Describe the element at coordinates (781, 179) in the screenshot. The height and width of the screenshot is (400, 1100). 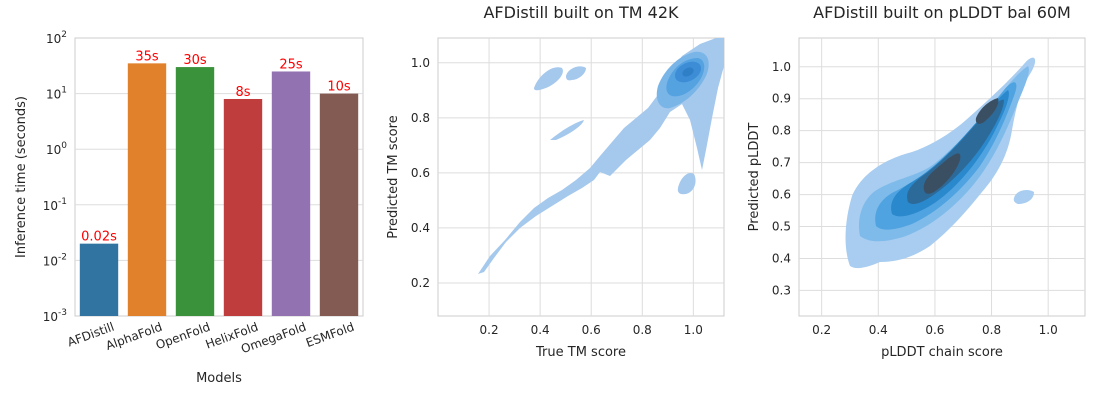
I see `y-tick-labels: 0.3 0.4 0.5 0.6 0.7 0.8 0.9 1.0` at that location.